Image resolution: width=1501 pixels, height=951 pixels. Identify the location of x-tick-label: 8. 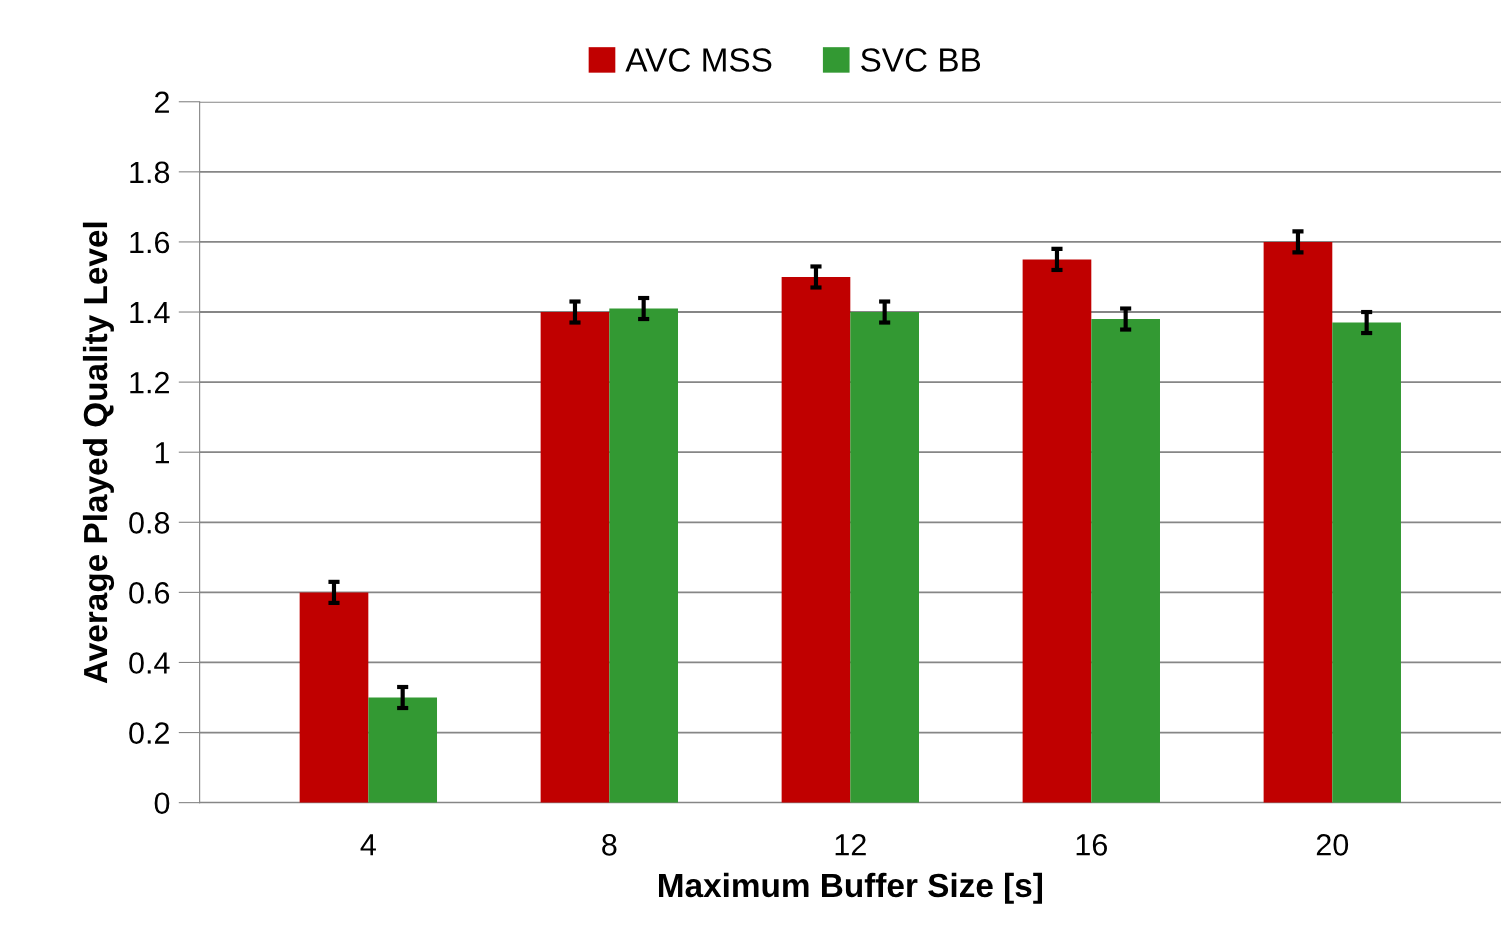
(609, 845).